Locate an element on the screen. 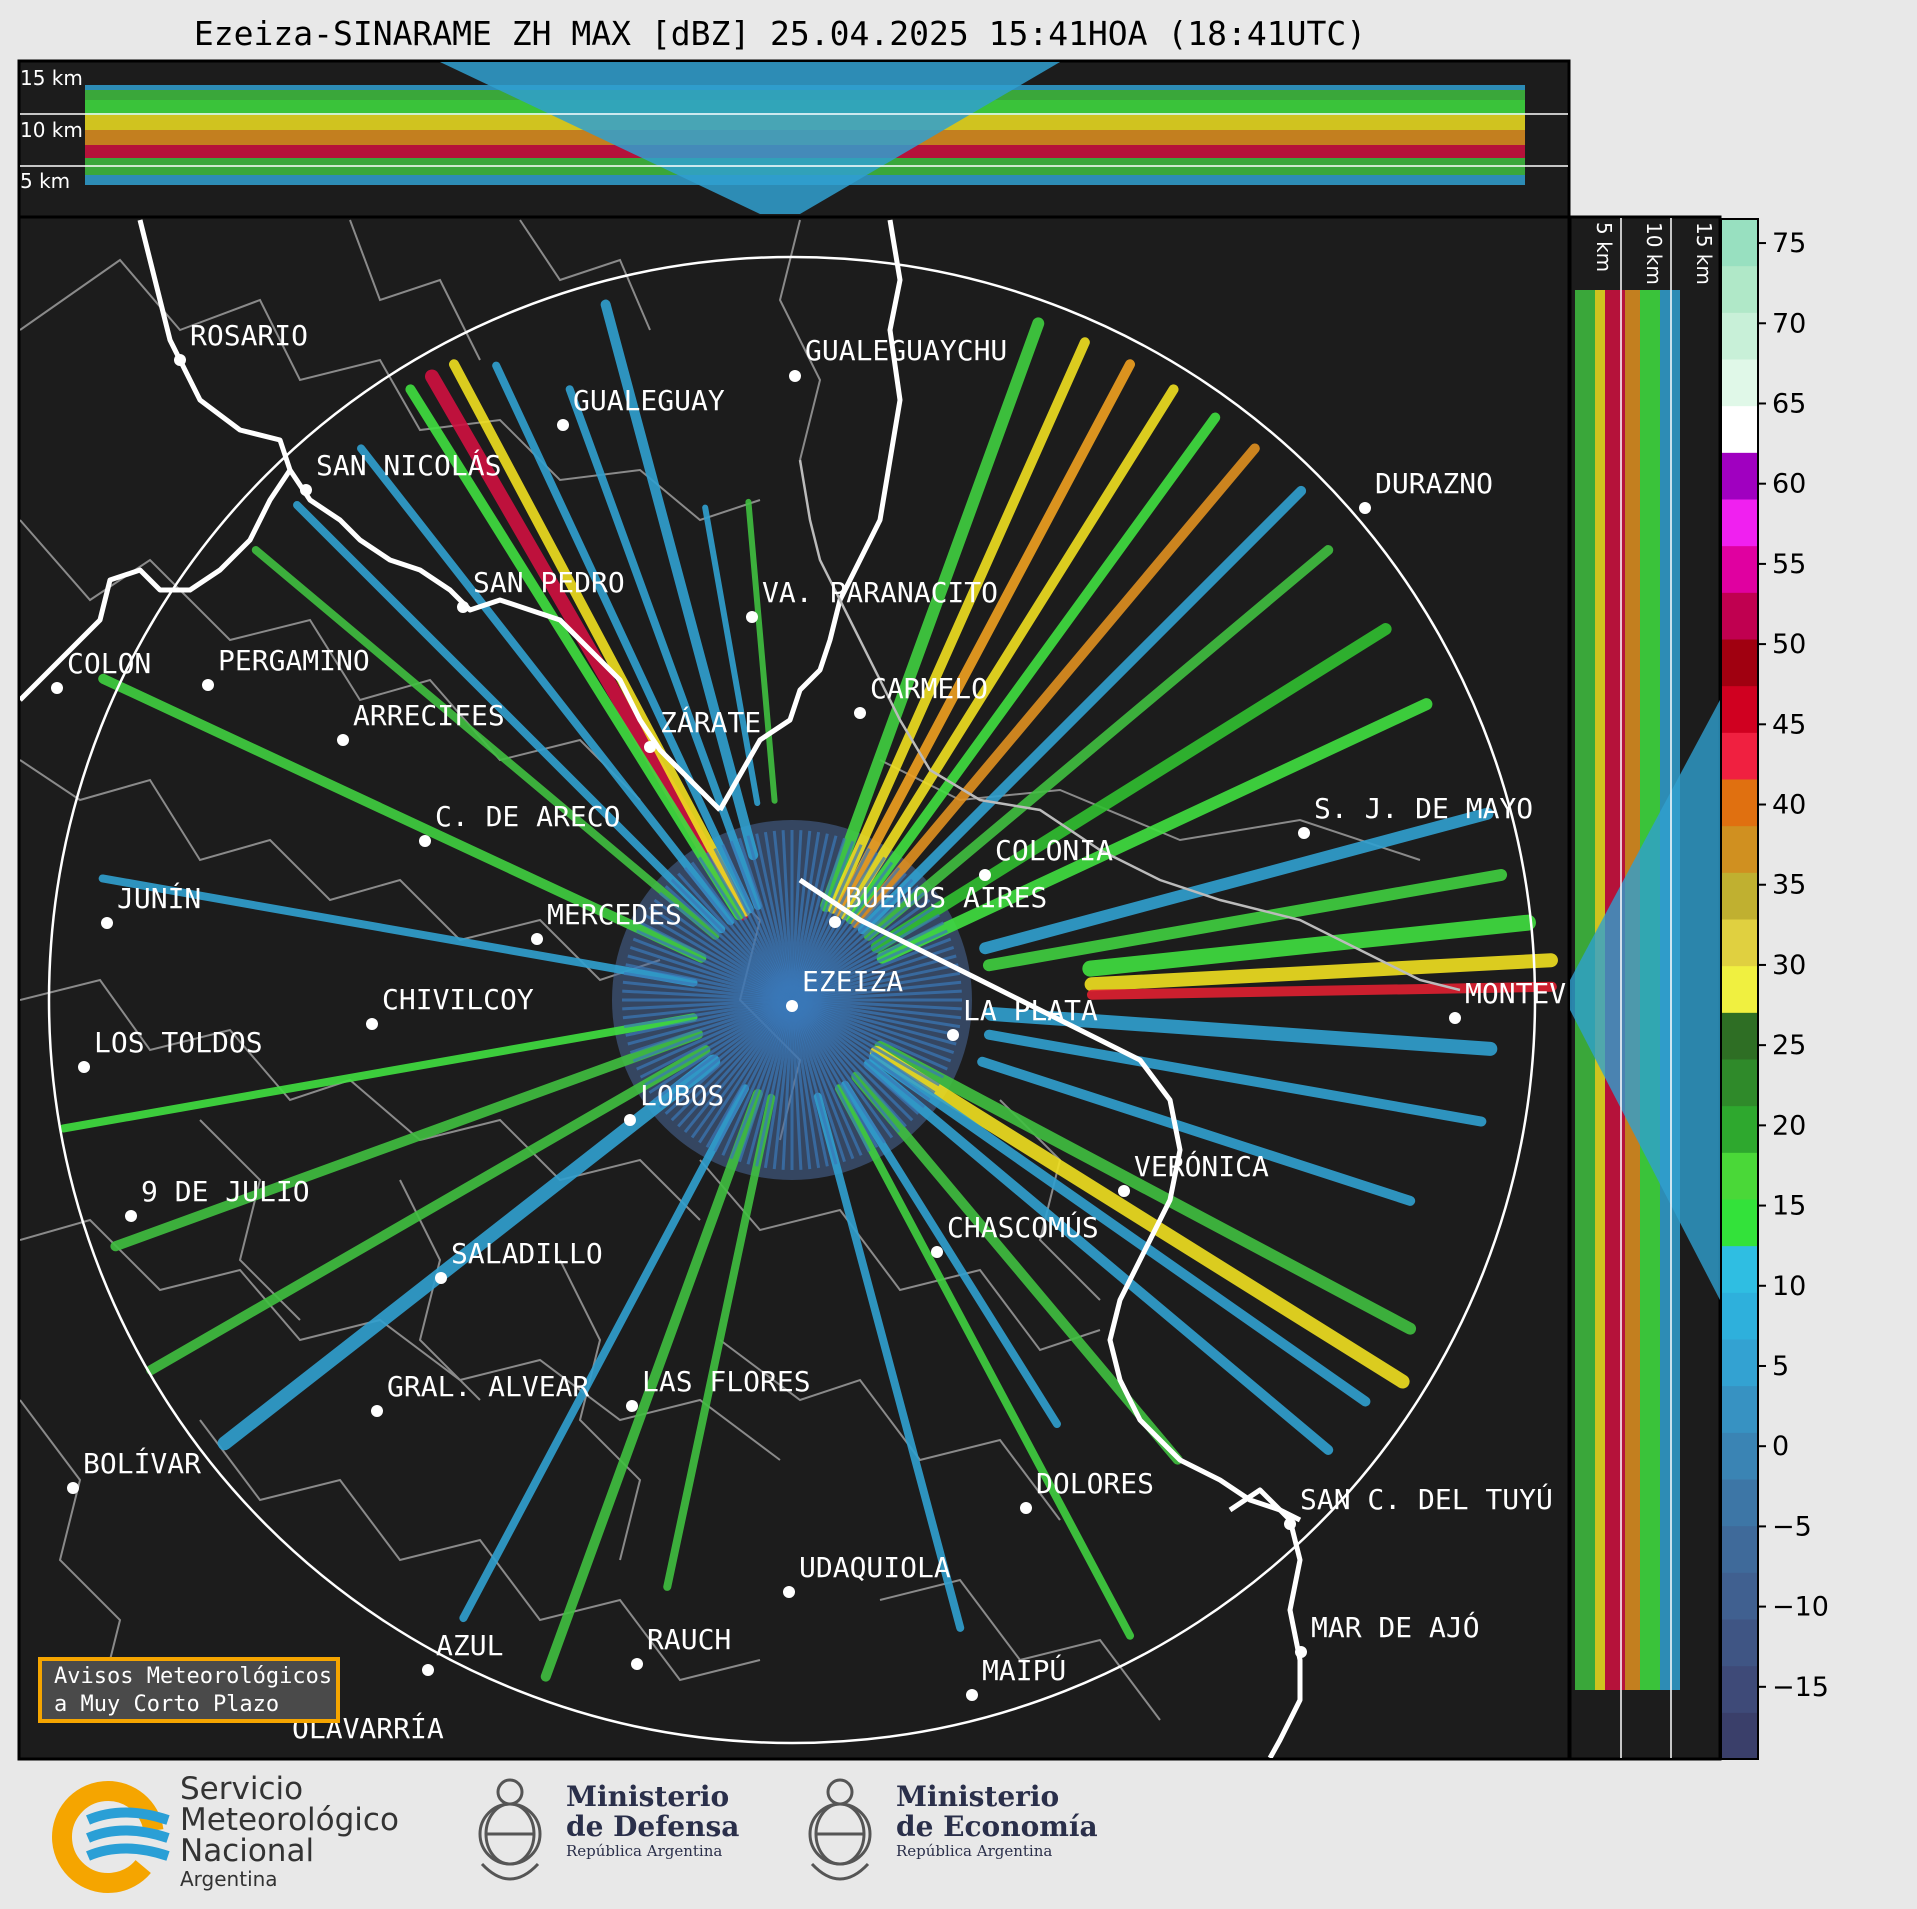 Image resolution: width=1917 pixels, height=1909 pixels. avisos-line-1: Avisos Meteorológicos is located at coordinates (193, 1676).